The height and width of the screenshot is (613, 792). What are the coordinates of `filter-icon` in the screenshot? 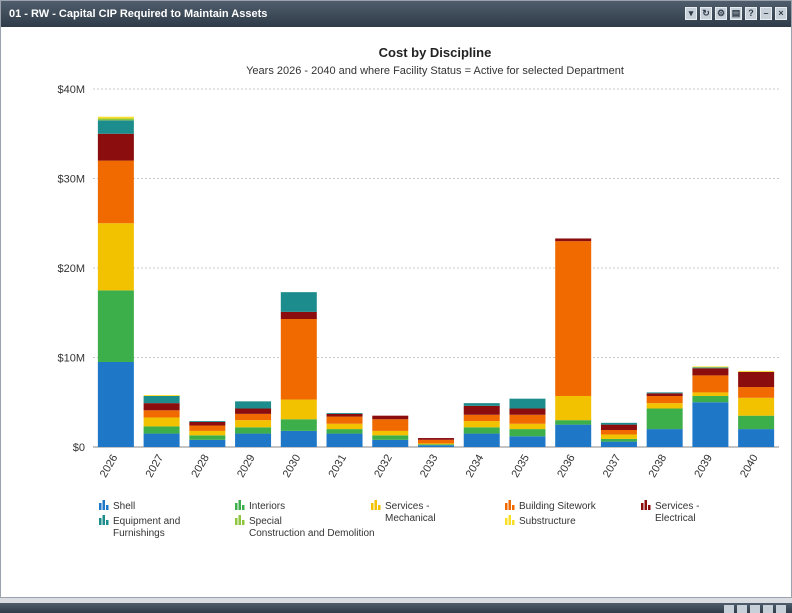 It's located at (729, 609).